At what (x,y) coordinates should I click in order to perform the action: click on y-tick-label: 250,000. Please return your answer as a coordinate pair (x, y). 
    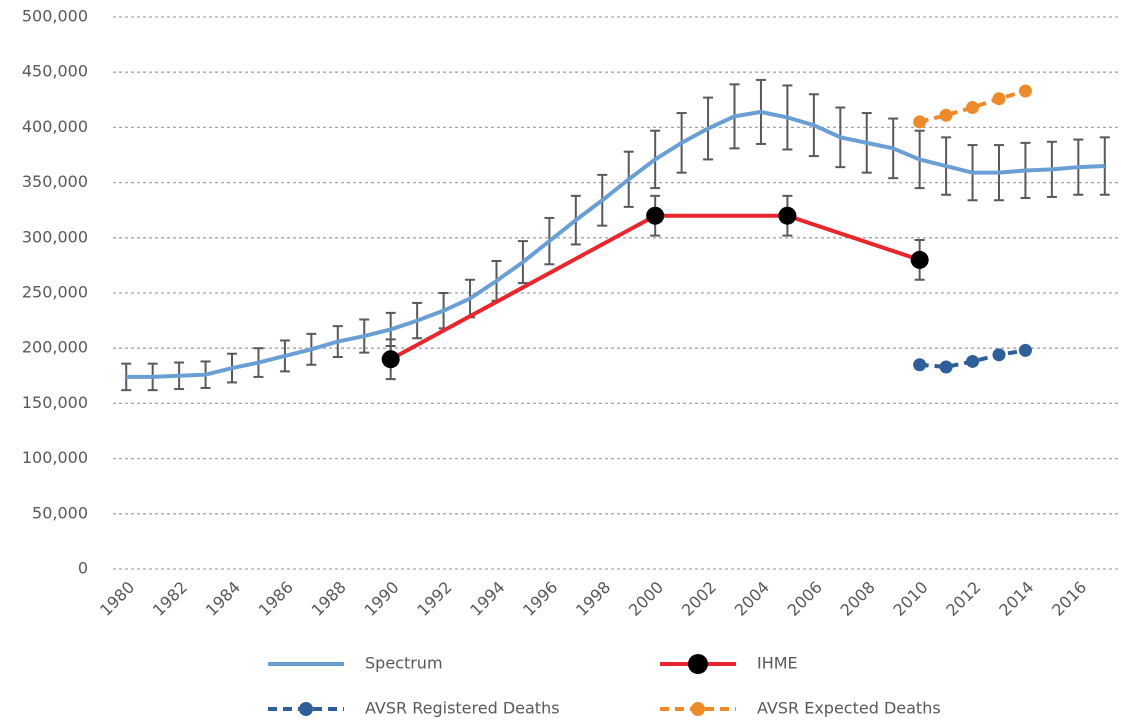
    Looking at the image, I should click on (55, 292).